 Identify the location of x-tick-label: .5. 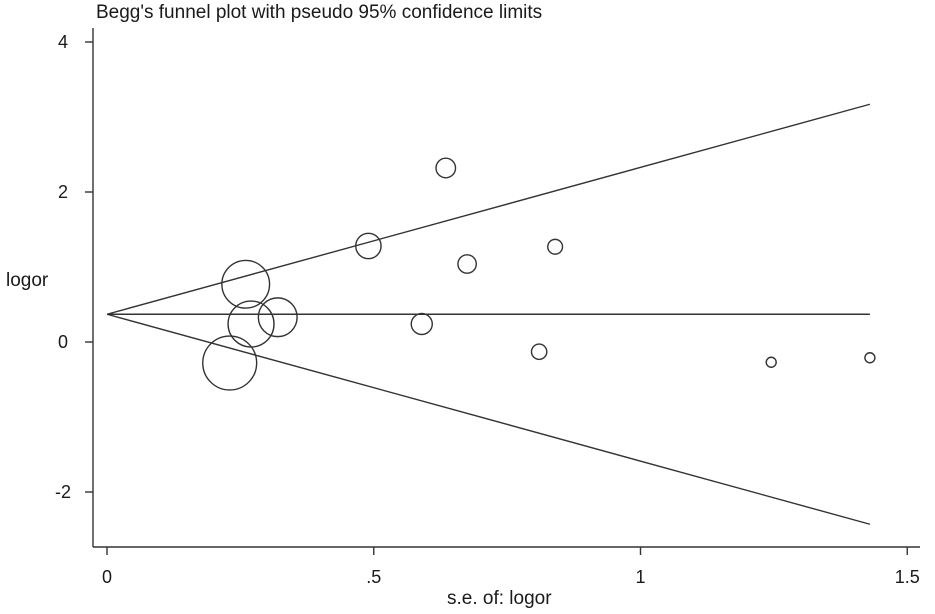
(373, 577).